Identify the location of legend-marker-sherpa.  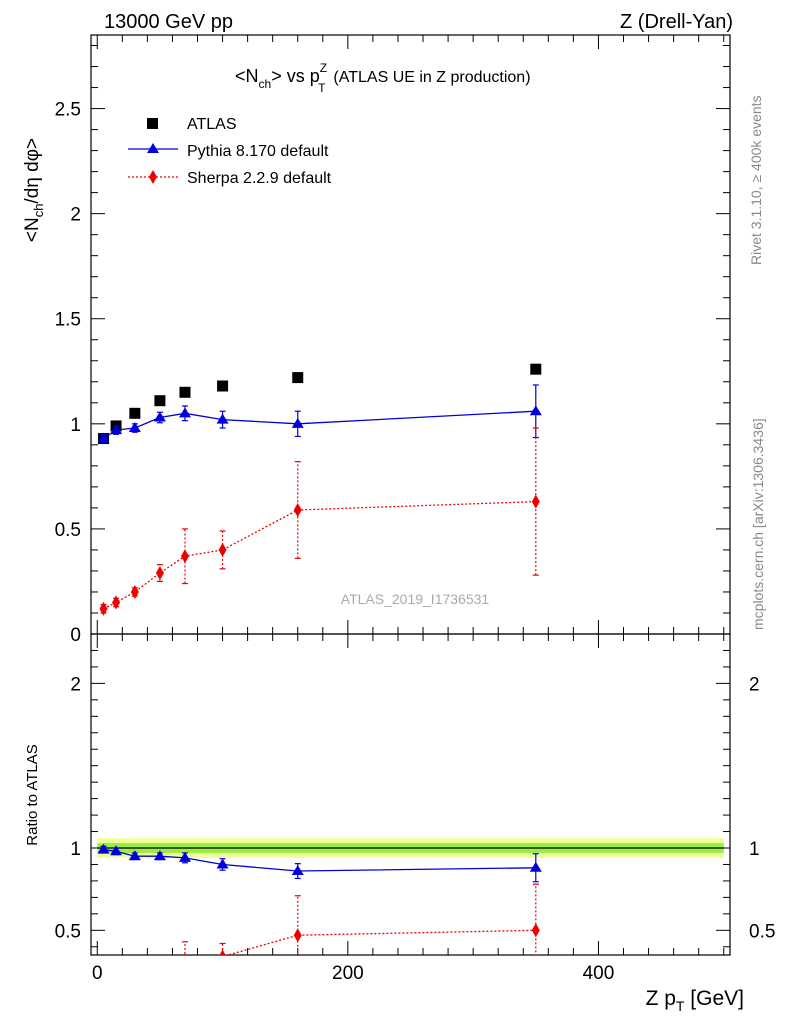
(153, 177).